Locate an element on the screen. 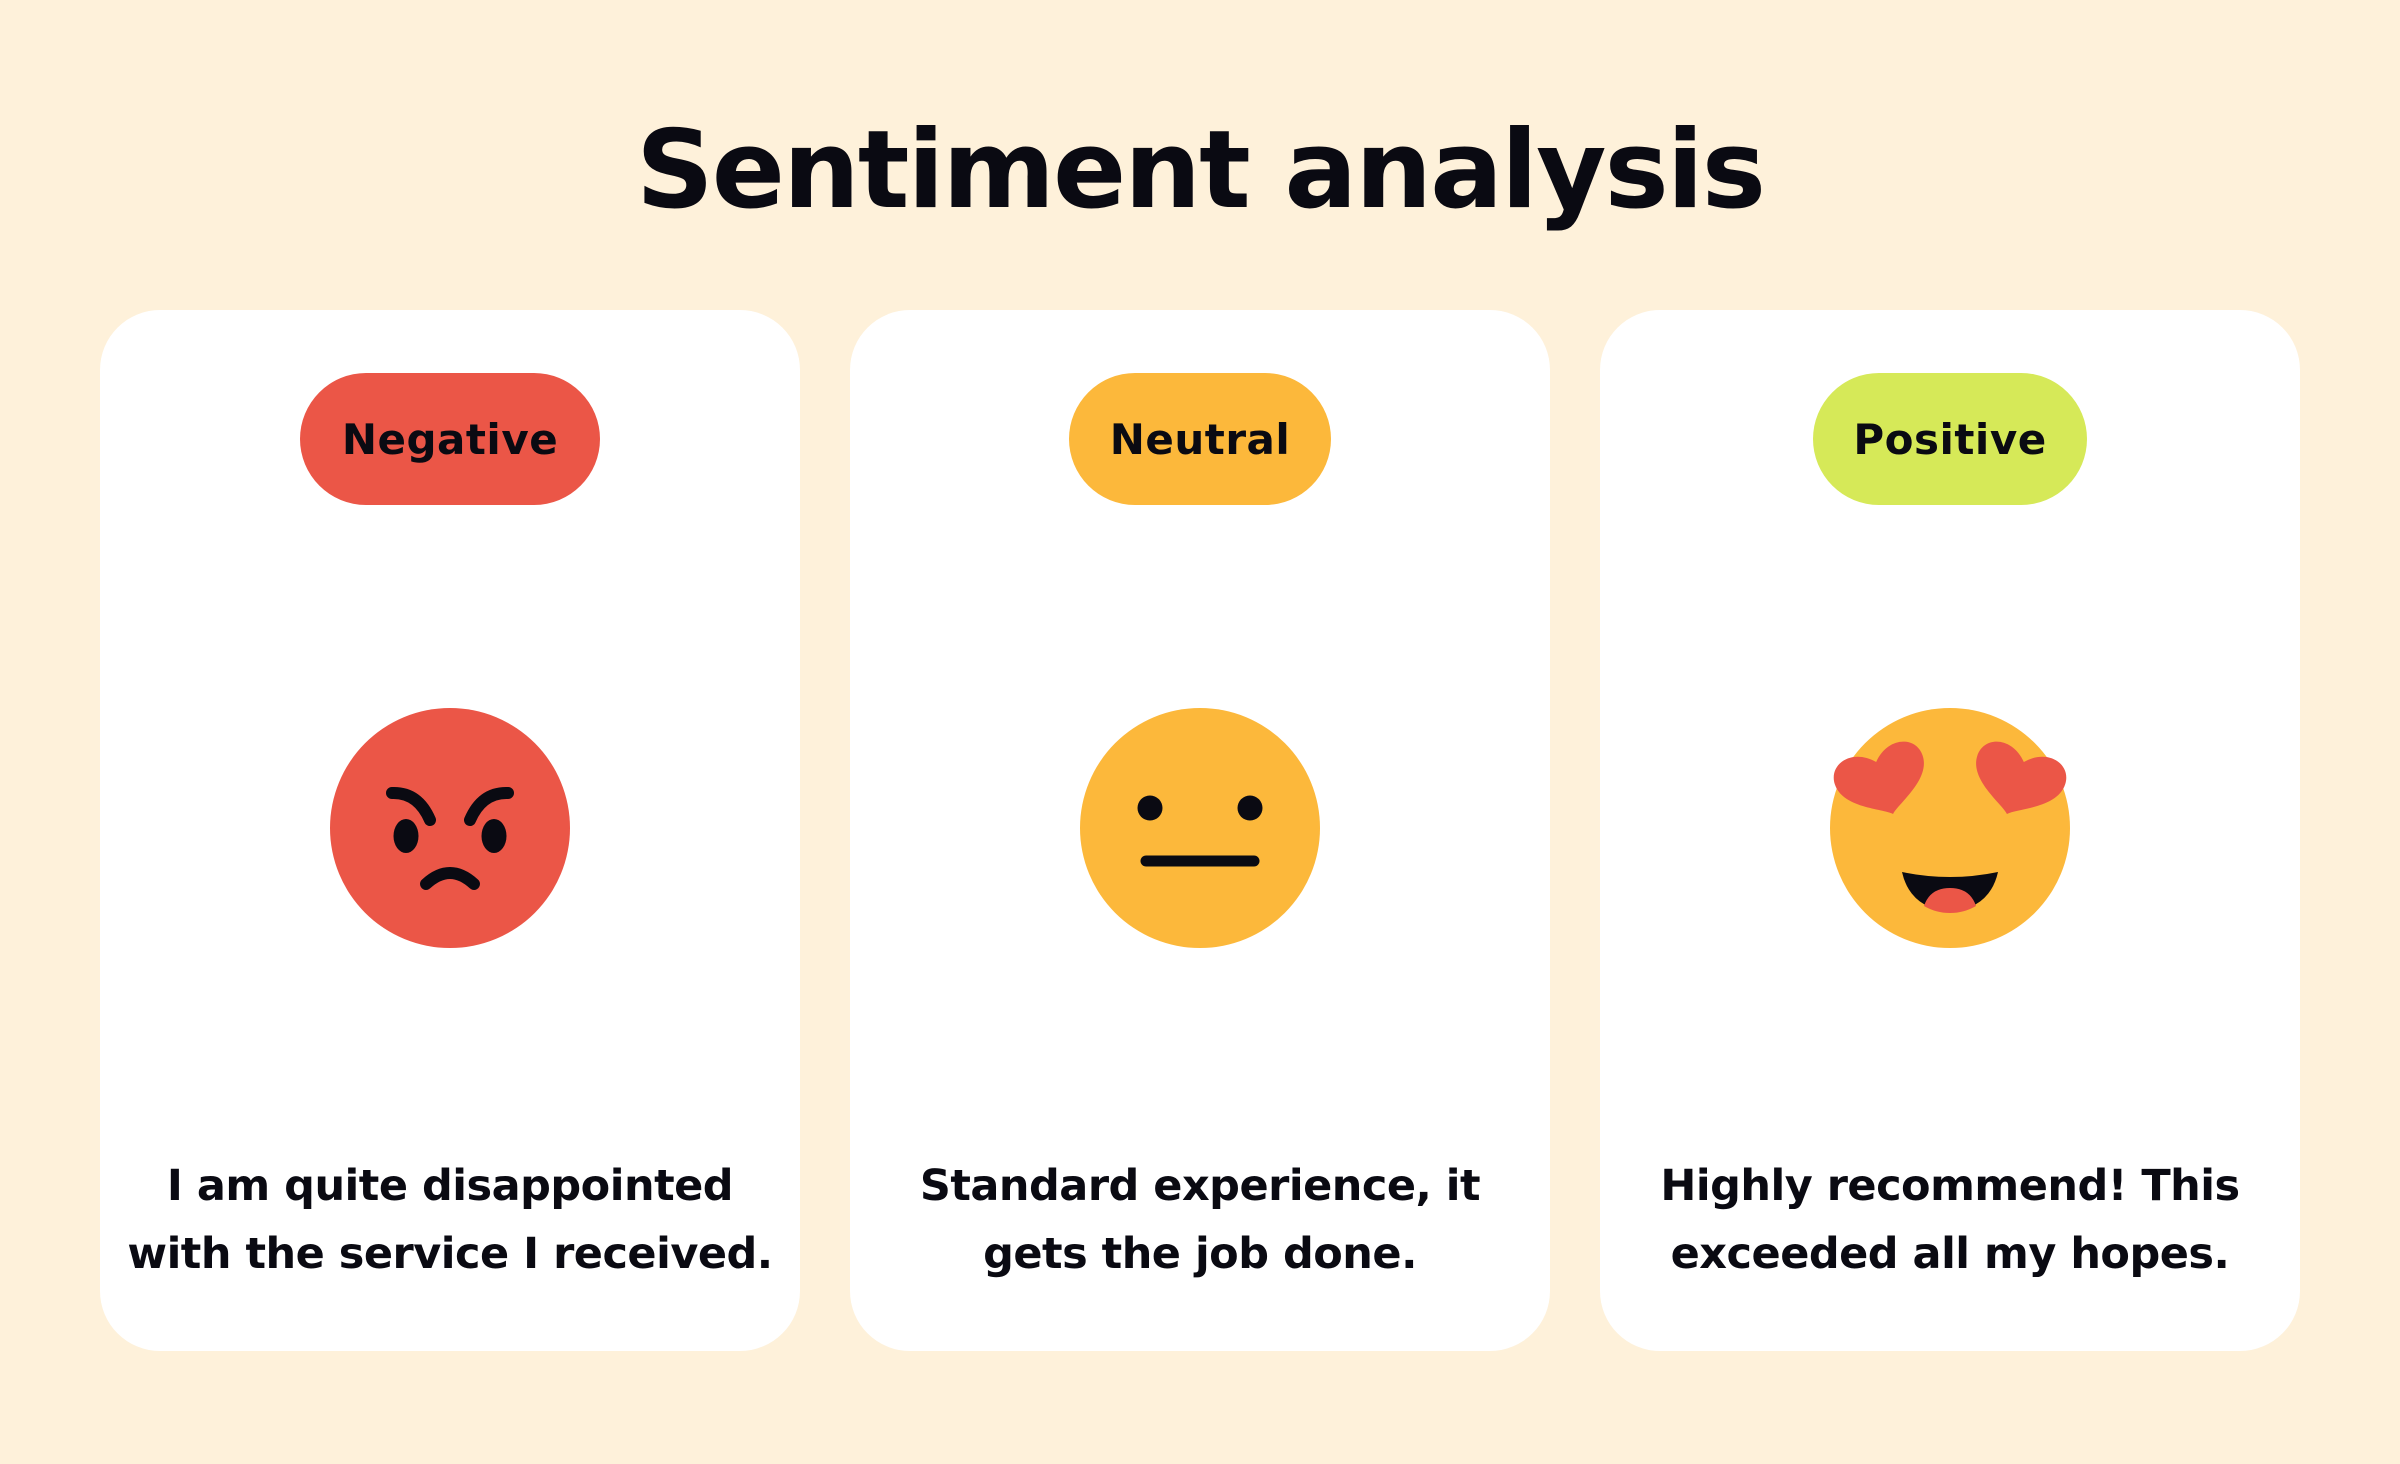 The height and width of the screenshot is (1464, 2400). review-text-line: Highly recommend! This is located at coordinates (1950, 1186).